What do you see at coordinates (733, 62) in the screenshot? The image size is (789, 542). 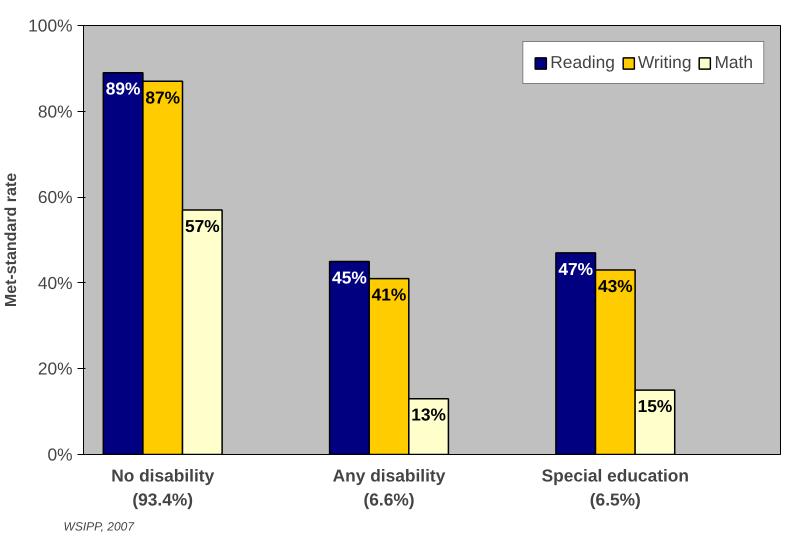 I see `legend-label: Math` at bounding box center [733, 62].